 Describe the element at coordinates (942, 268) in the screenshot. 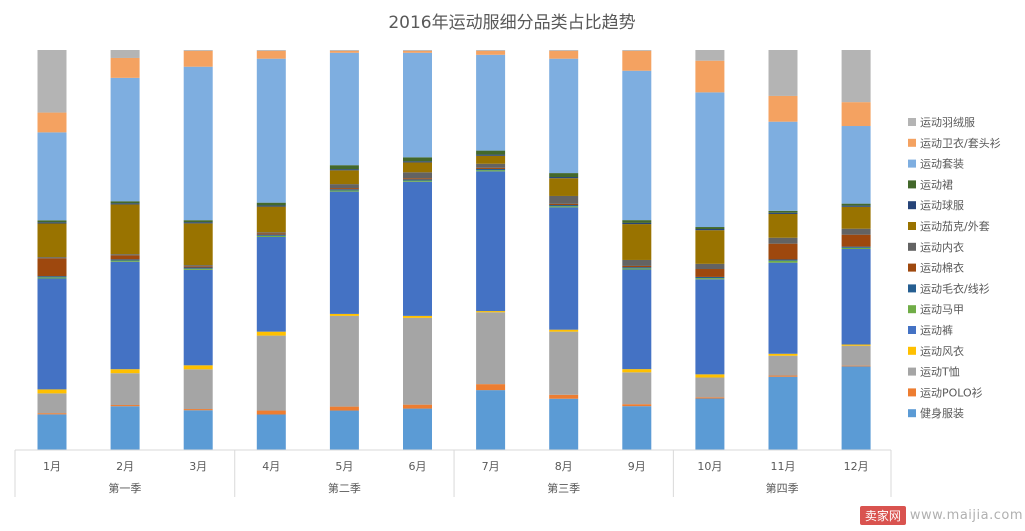

I see `legend-label-8: 运动棉衣` at that location.